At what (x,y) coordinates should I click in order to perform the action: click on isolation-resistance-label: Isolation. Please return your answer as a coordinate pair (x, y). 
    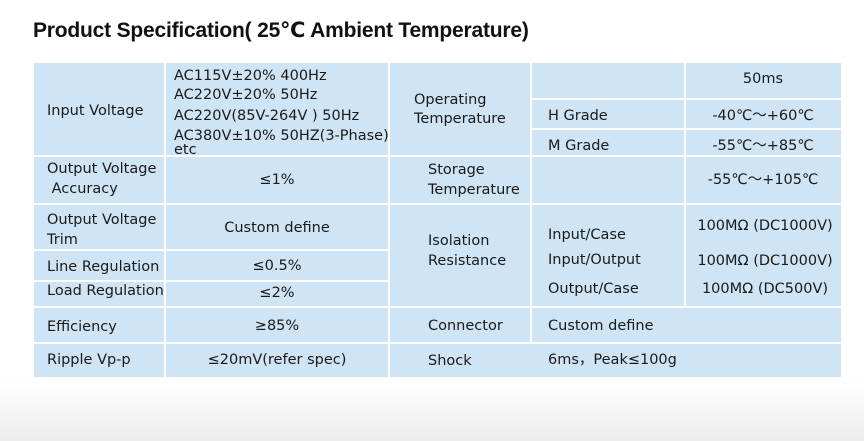
    Looking at the image, I should click on (459, 241).